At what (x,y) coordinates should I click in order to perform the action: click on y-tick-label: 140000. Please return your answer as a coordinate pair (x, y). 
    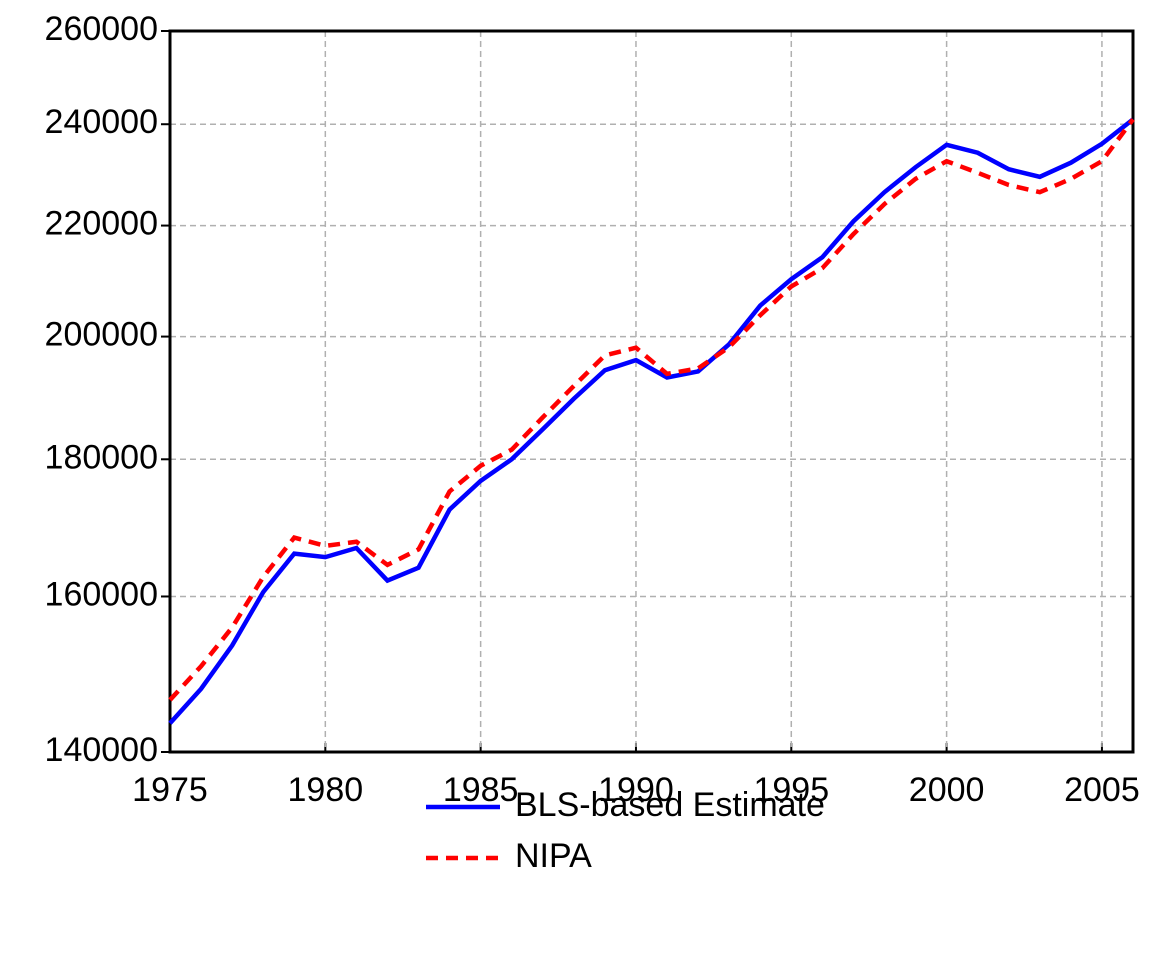
    Looking at the image, I should click on (101, 750).